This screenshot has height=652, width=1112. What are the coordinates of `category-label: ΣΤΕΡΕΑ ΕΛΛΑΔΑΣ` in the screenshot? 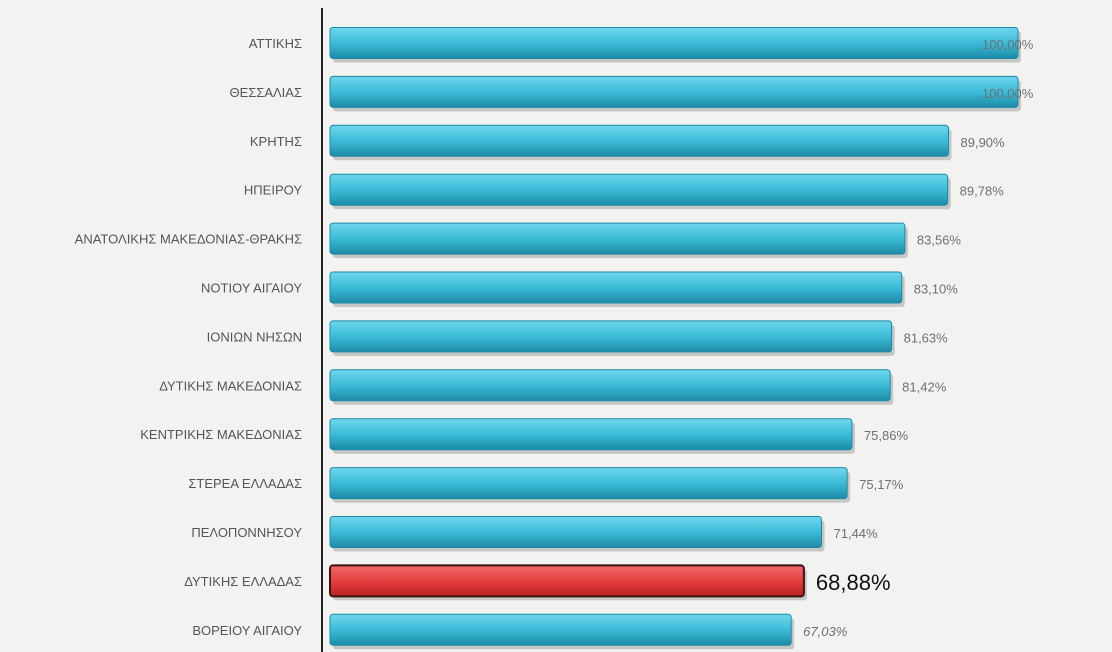 It's located at (245, 483).